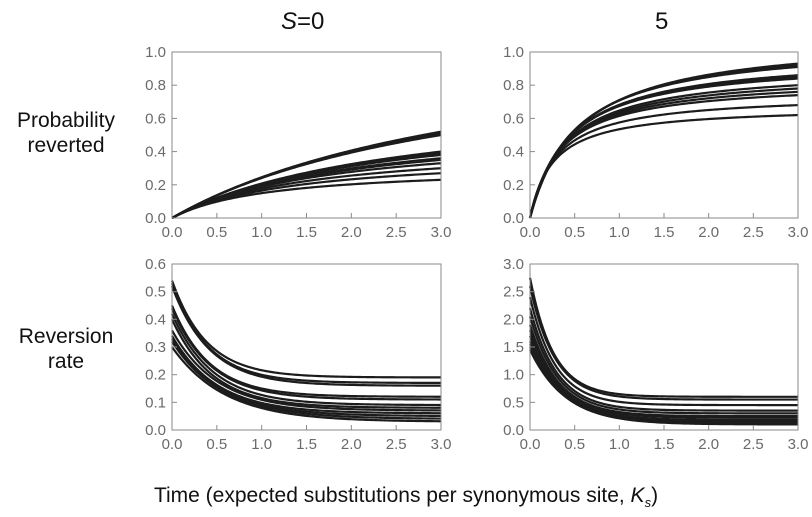 This screenshot has width=812, height=517. What do you see at coordinates (155, 319) in the screenshot?
I see `bottom-left-y-tick-label: 0.4` at bounding box center [155, 319].